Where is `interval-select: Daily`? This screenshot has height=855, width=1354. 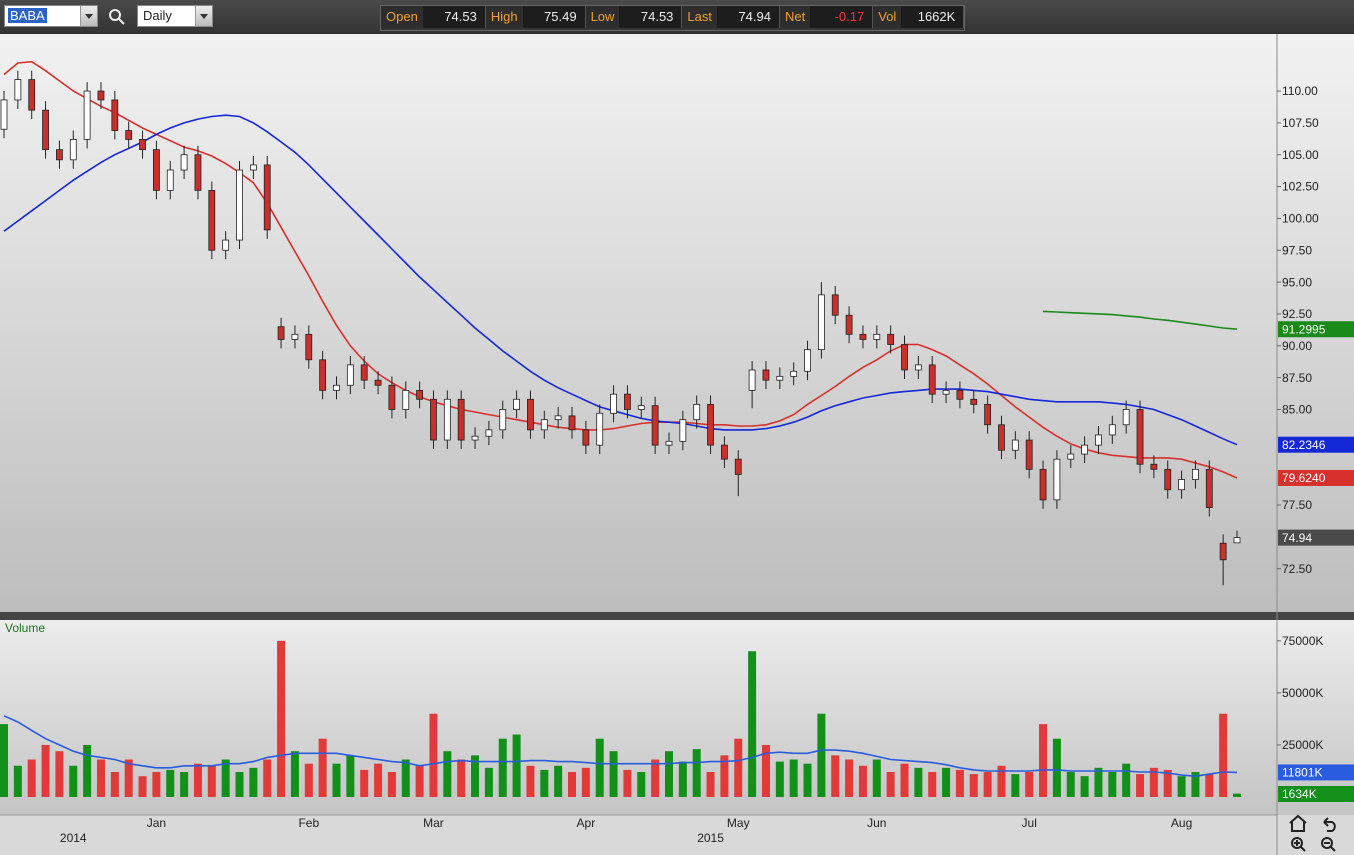
interval-select: Daily is located at coordinates (175, 16).